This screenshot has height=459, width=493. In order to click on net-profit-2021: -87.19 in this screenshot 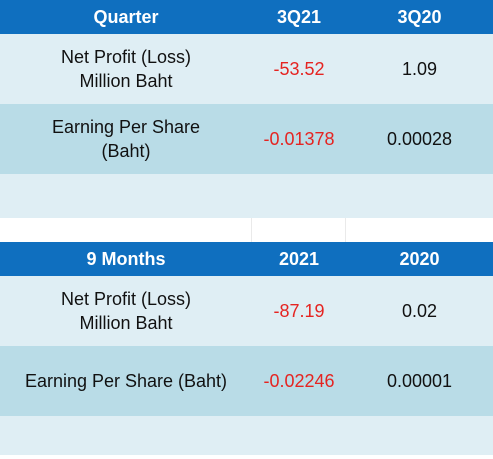, I will do `click(299, 311)`.